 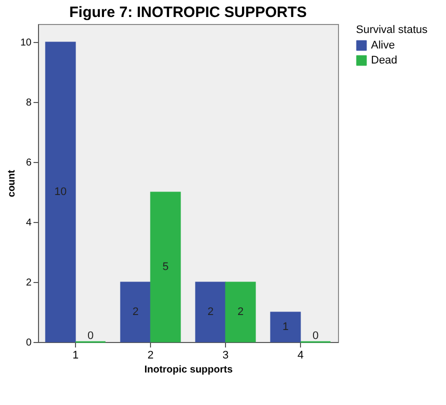 What do you see at coordinates (26, 43) in the screenshot?
I see `y-tick-label: 10` at bounding box center [26, 43].